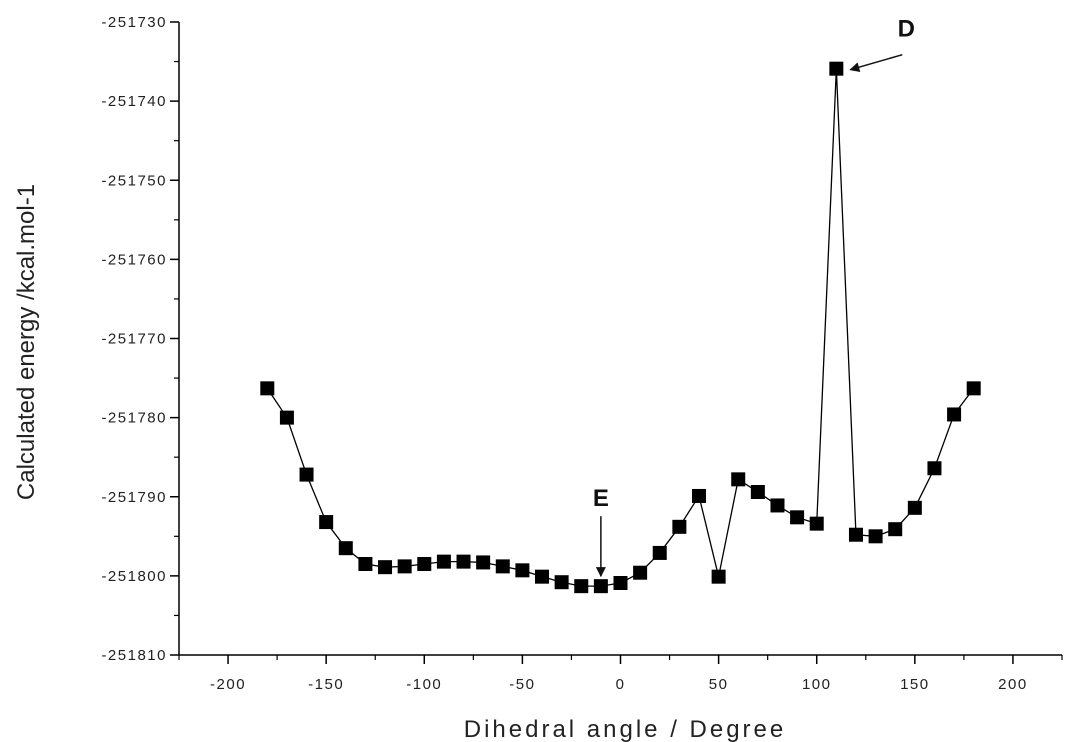 The image size is (1068, 742). I want to click on x-tick-label: 50, so click(719, 684).